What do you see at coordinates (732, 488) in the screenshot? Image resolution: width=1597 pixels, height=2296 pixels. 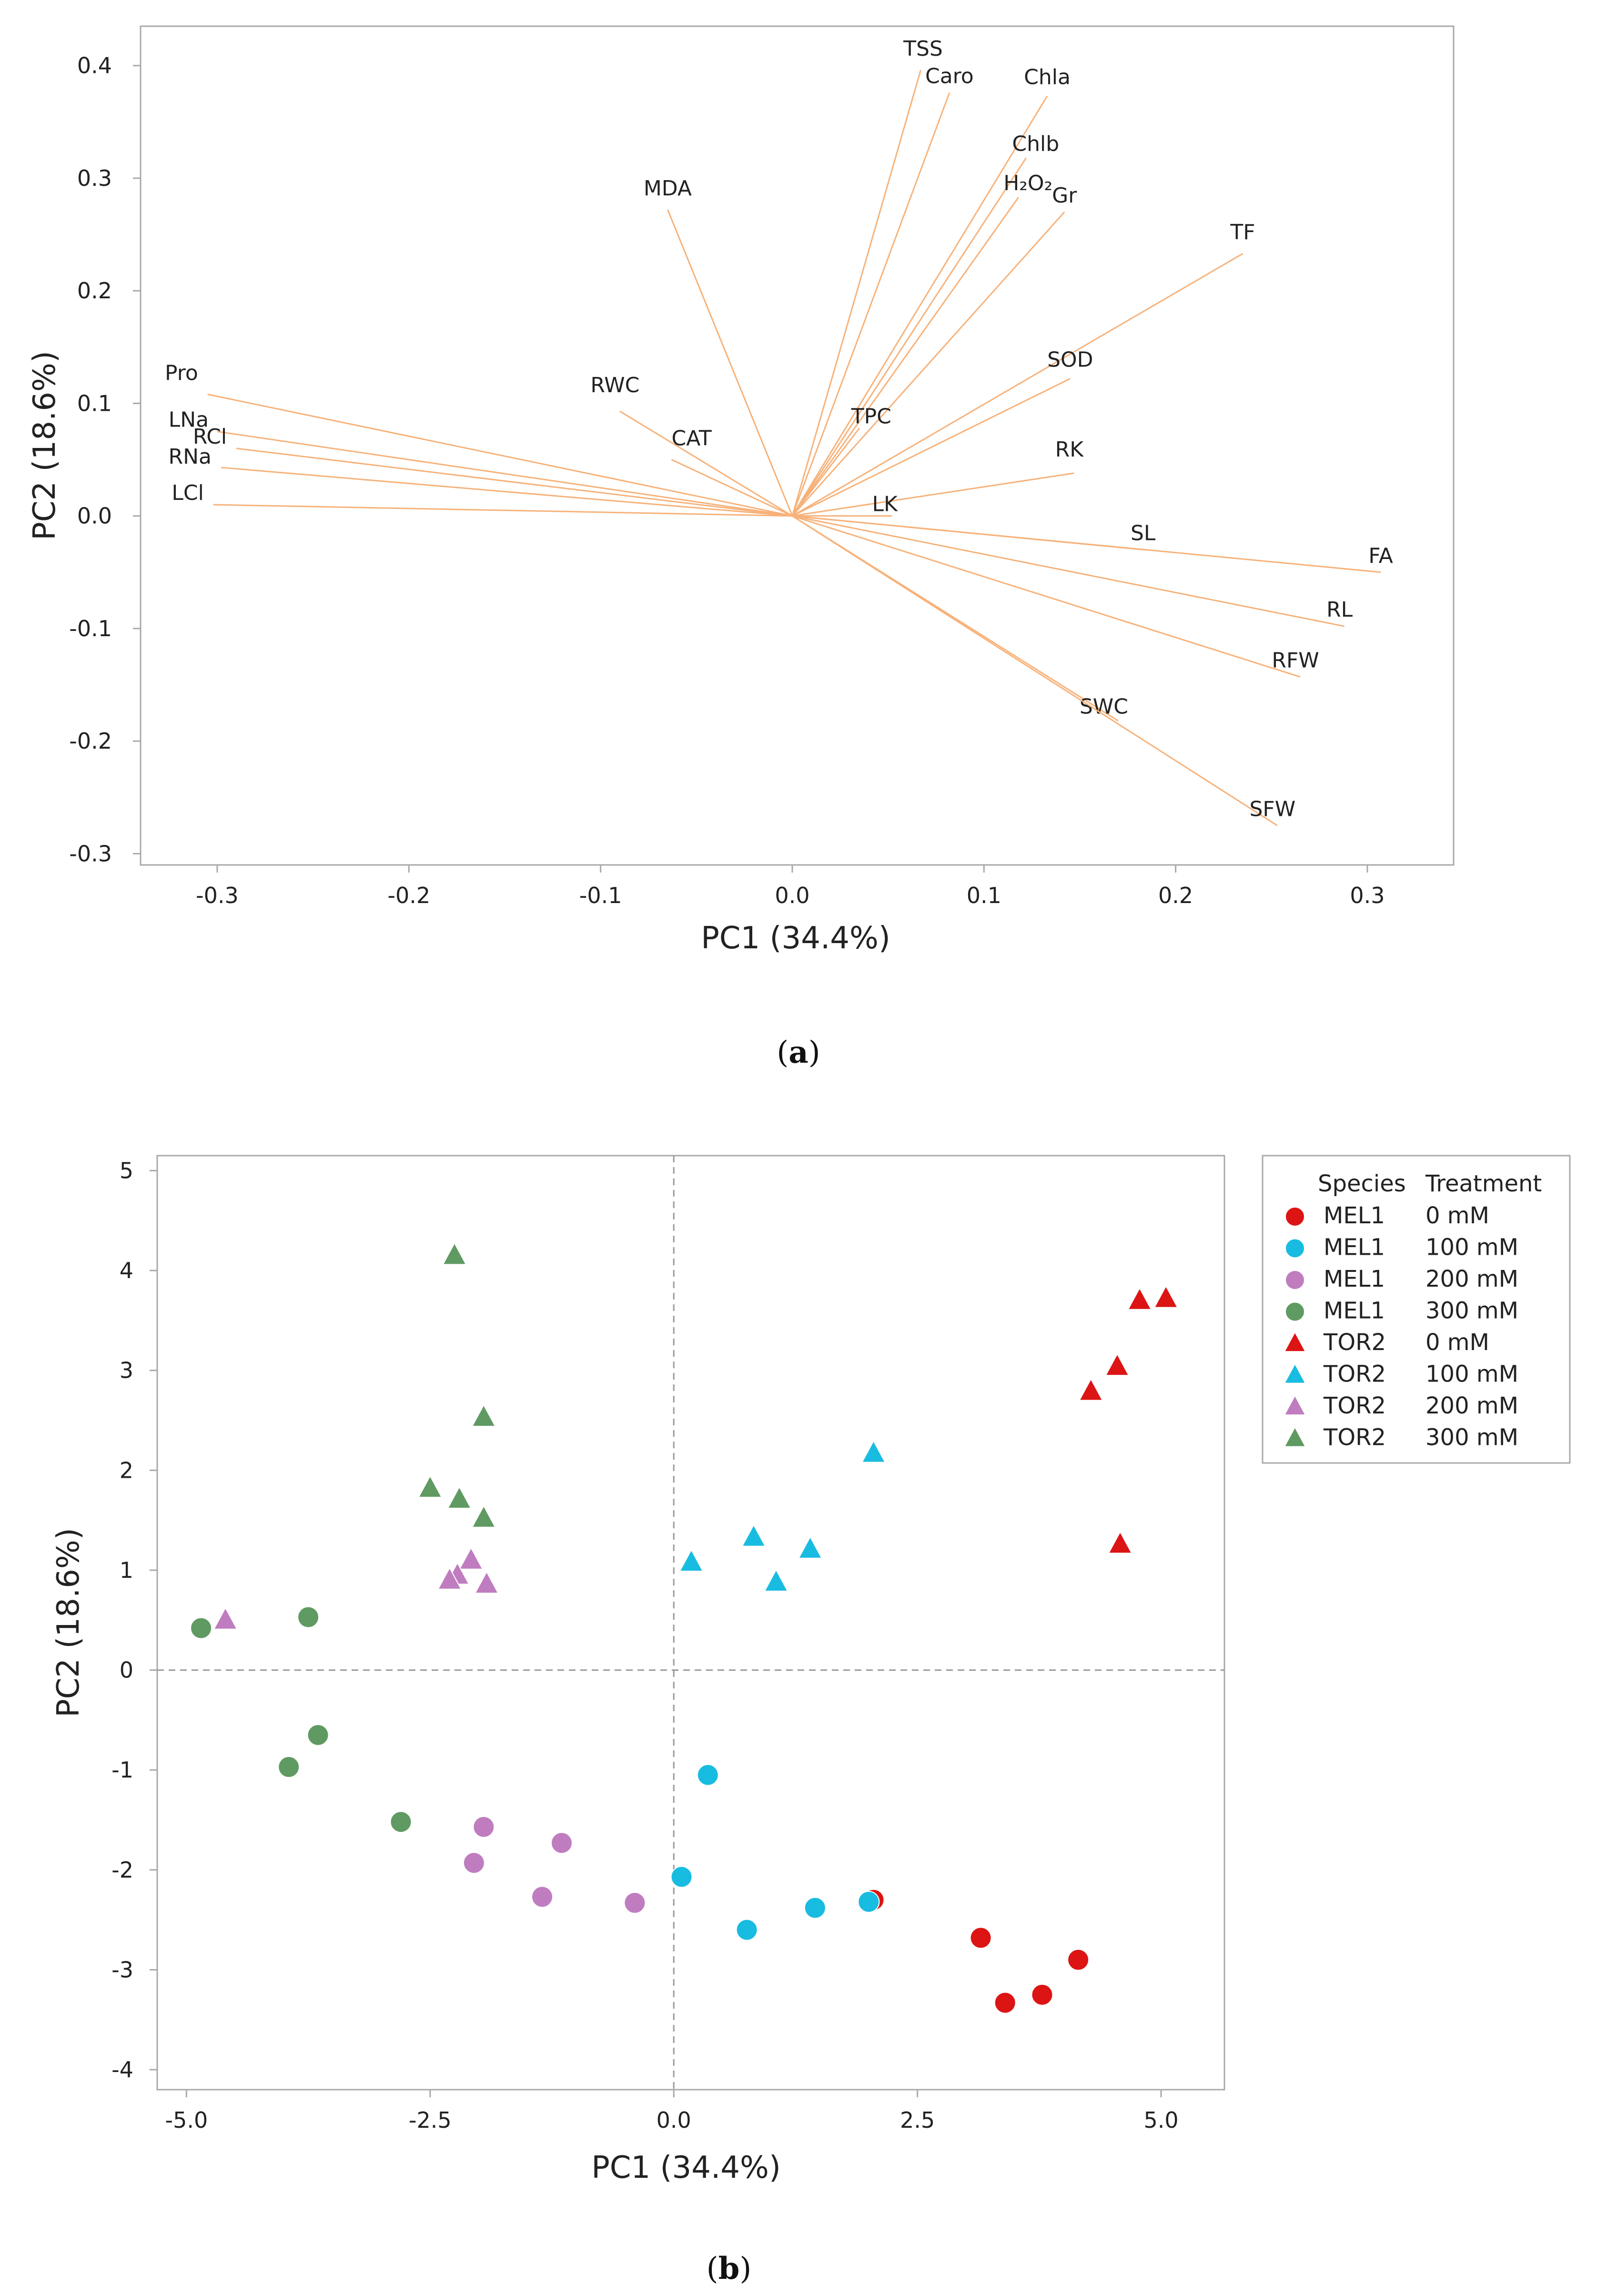 I see `loading-vector-cat` at bounding box center [732, 488].